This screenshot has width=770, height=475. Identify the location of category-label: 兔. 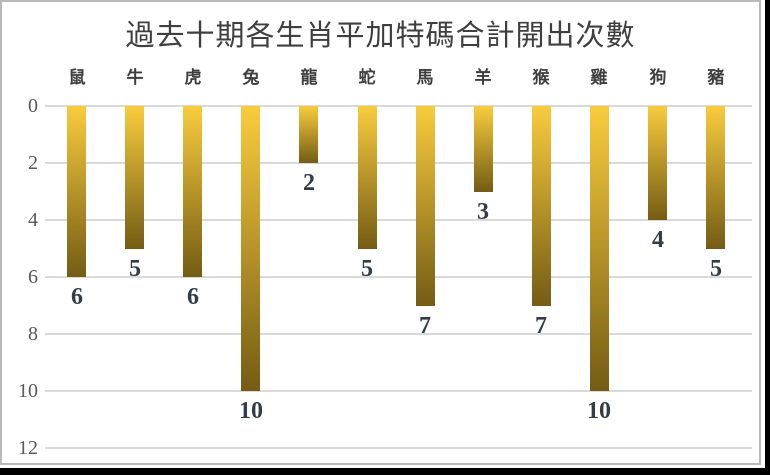
(251, 77).